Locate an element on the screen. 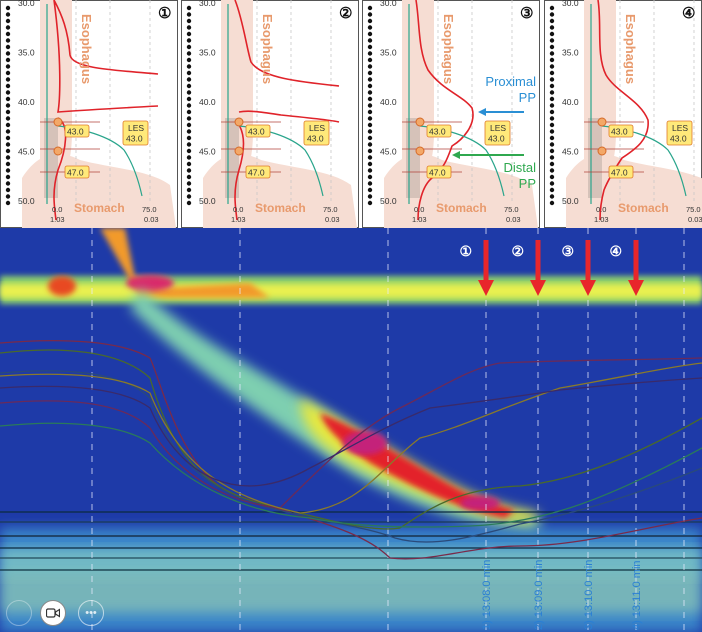  more-options-button: ••• is located at coordinates (91, 613).